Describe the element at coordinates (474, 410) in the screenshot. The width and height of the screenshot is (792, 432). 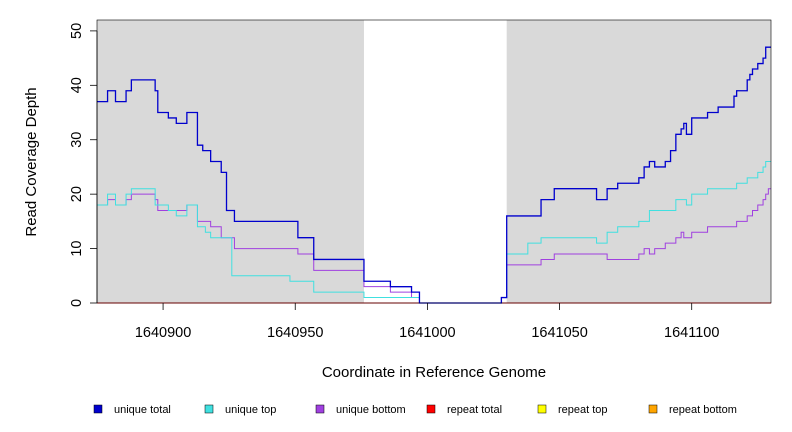
I see `legend-label: repeat total` at that location.